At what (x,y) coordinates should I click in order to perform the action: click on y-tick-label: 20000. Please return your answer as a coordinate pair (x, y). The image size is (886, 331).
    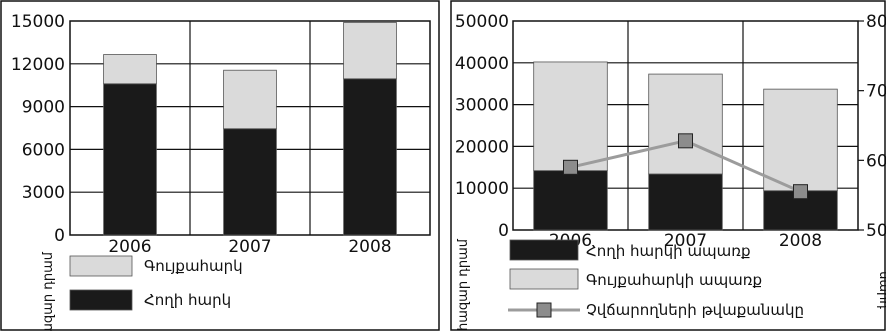
    Looking at the image, I should click on (482, 147).